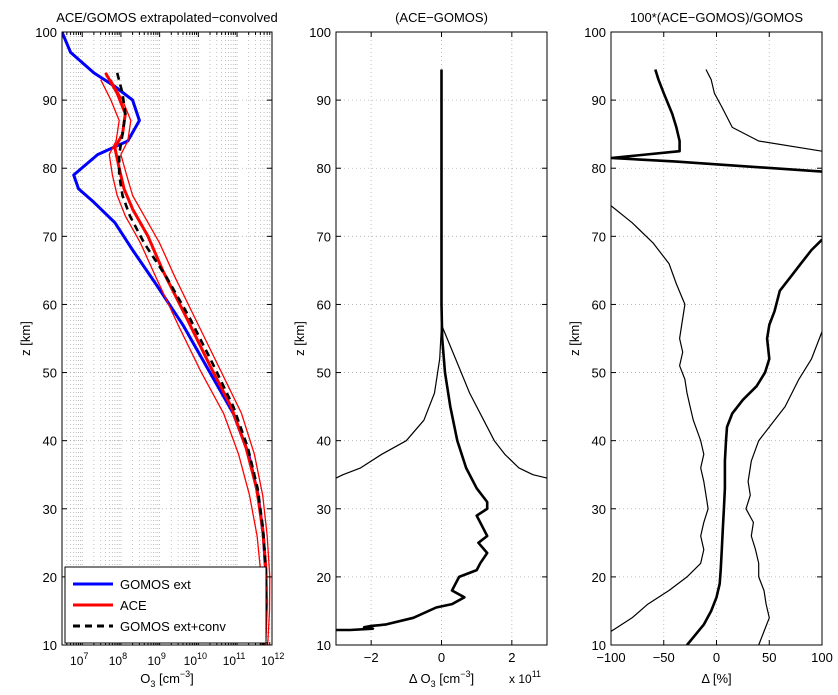 The height and width of the screenshot is (695, 838). I want to click on x-tick-label: 2, so click(511, 657).